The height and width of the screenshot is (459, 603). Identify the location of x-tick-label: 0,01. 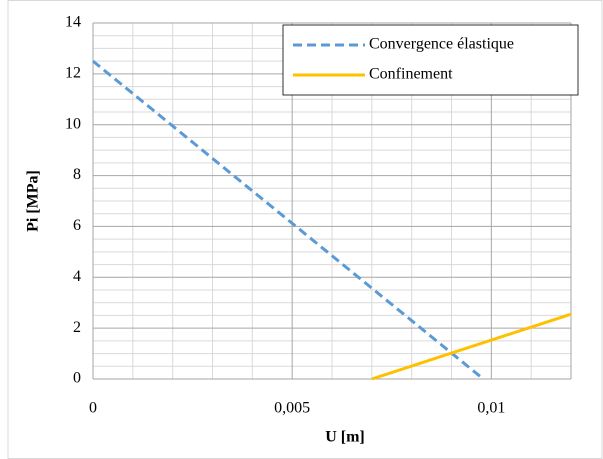
(491, 408).